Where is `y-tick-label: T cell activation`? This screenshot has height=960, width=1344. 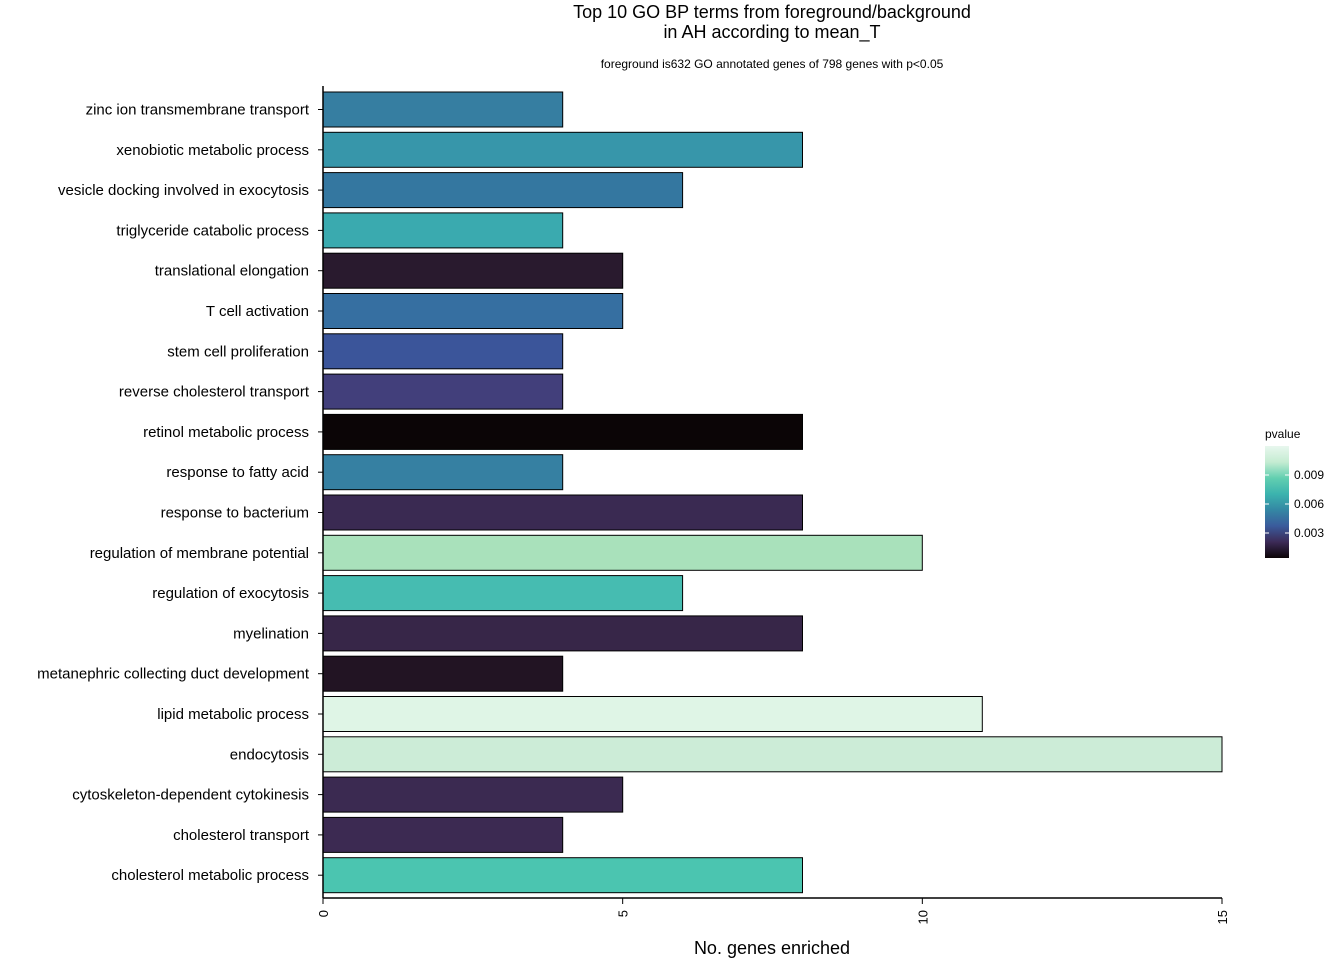
y-tick-label: T cell activation is located at coordinates (257, 311).